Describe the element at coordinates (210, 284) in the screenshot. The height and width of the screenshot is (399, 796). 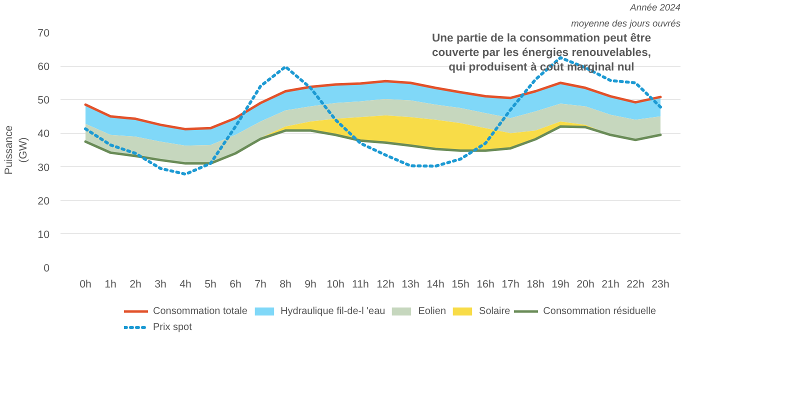
I see `x-tick-label: 5h` at that location.